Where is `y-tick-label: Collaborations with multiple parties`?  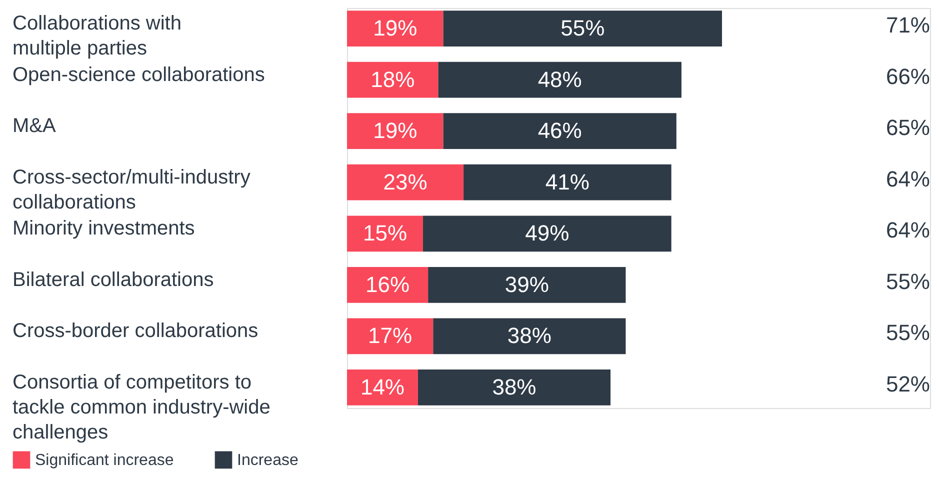
y-tick-label: Collaborations with multiple parties is located at coordinates (97, 36).